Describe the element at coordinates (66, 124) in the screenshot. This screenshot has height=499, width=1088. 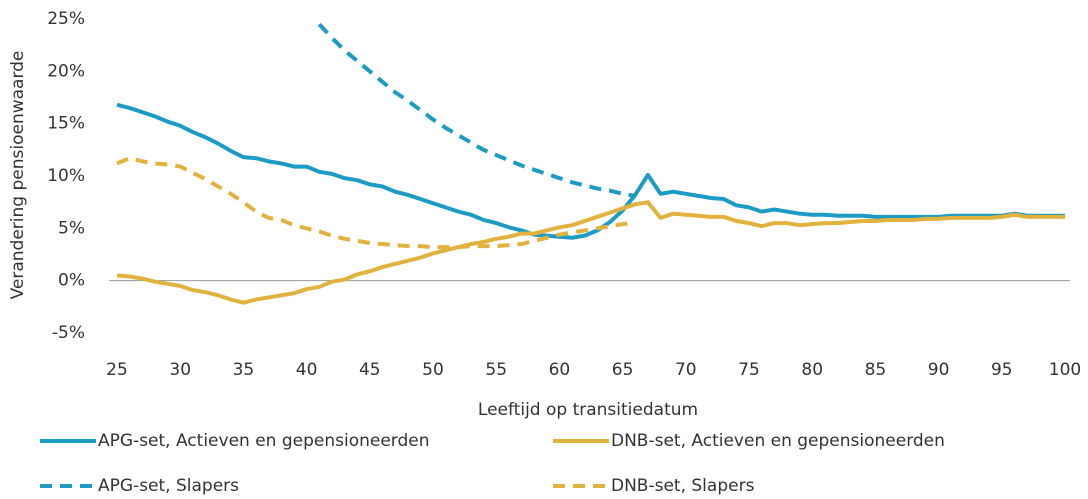
I see `y-tick-label: 15%` at that location.